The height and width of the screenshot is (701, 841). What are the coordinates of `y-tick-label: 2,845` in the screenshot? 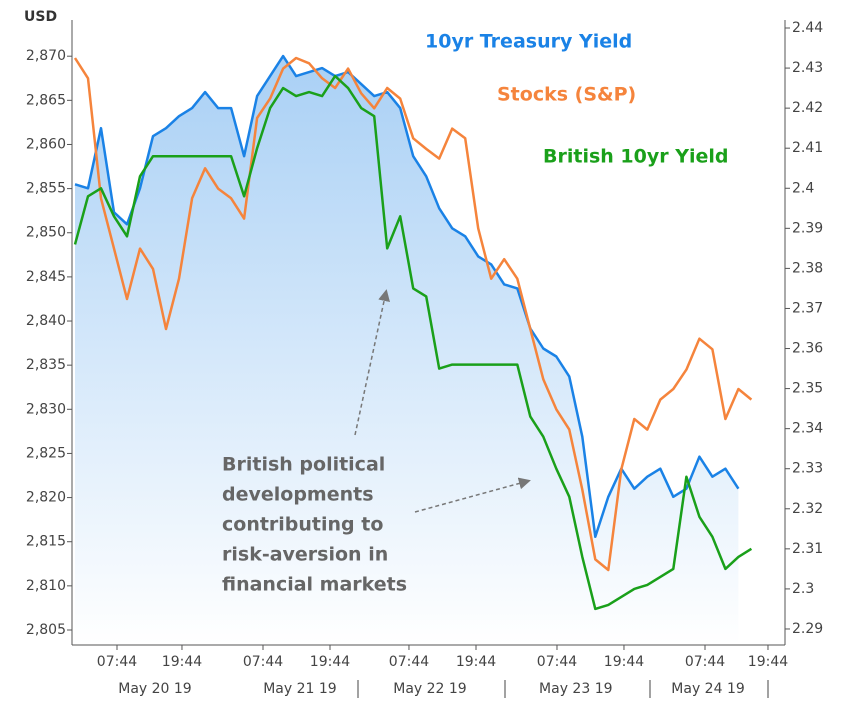 It's located at (46, 277).